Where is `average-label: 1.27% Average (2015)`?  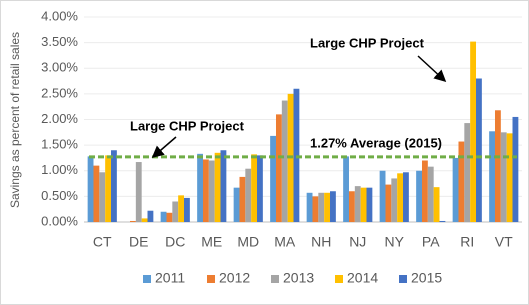 average-label: 1.27% Average (2015) is located at coordinates (376, 142).